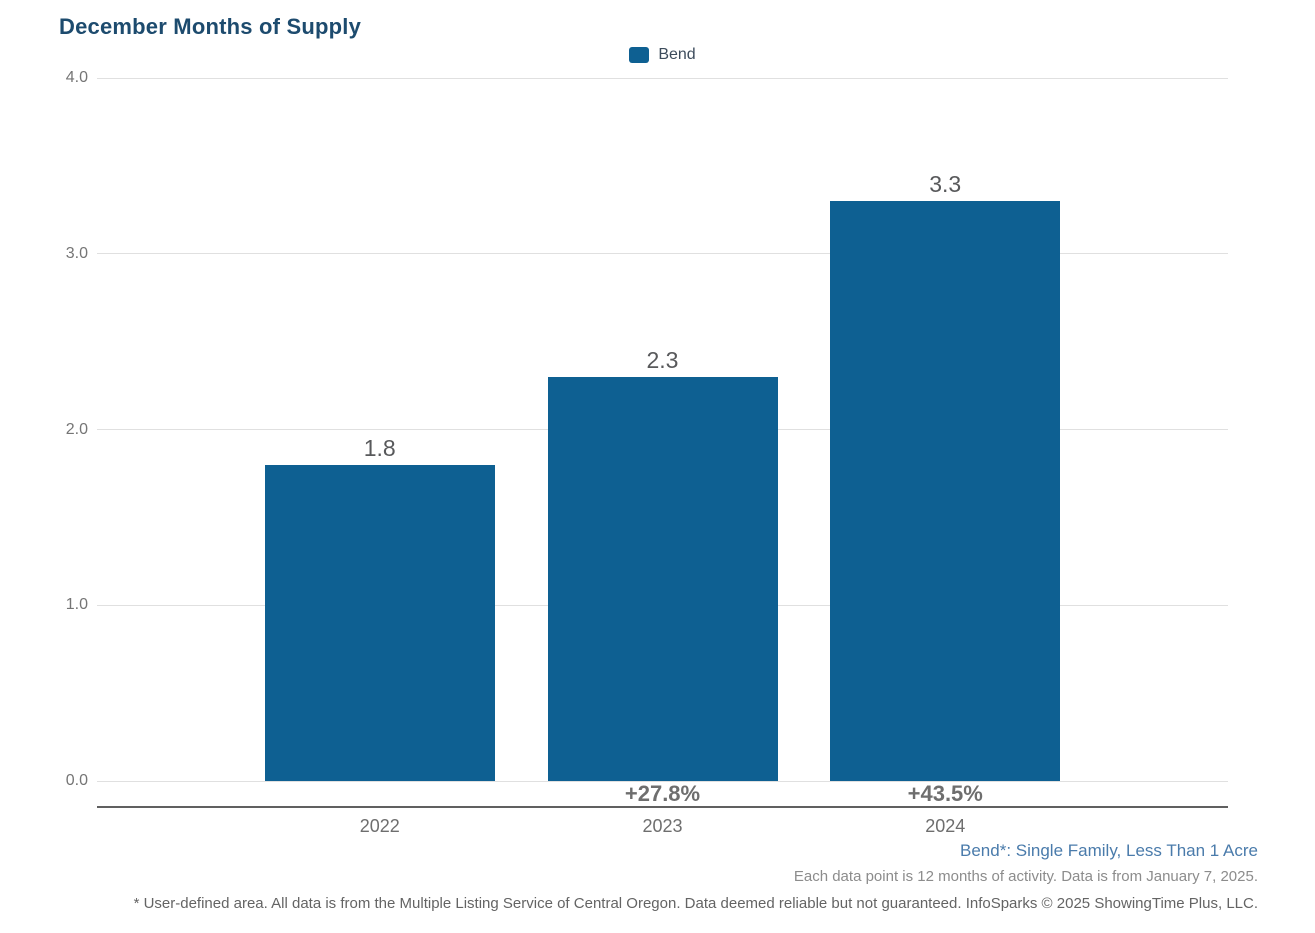 This screenshot has width=1315, height=933. What do you see at coordinates (379, 826) in the screenshot?
I see `x-tick-label: 2022` at bounding box center [379, 826].